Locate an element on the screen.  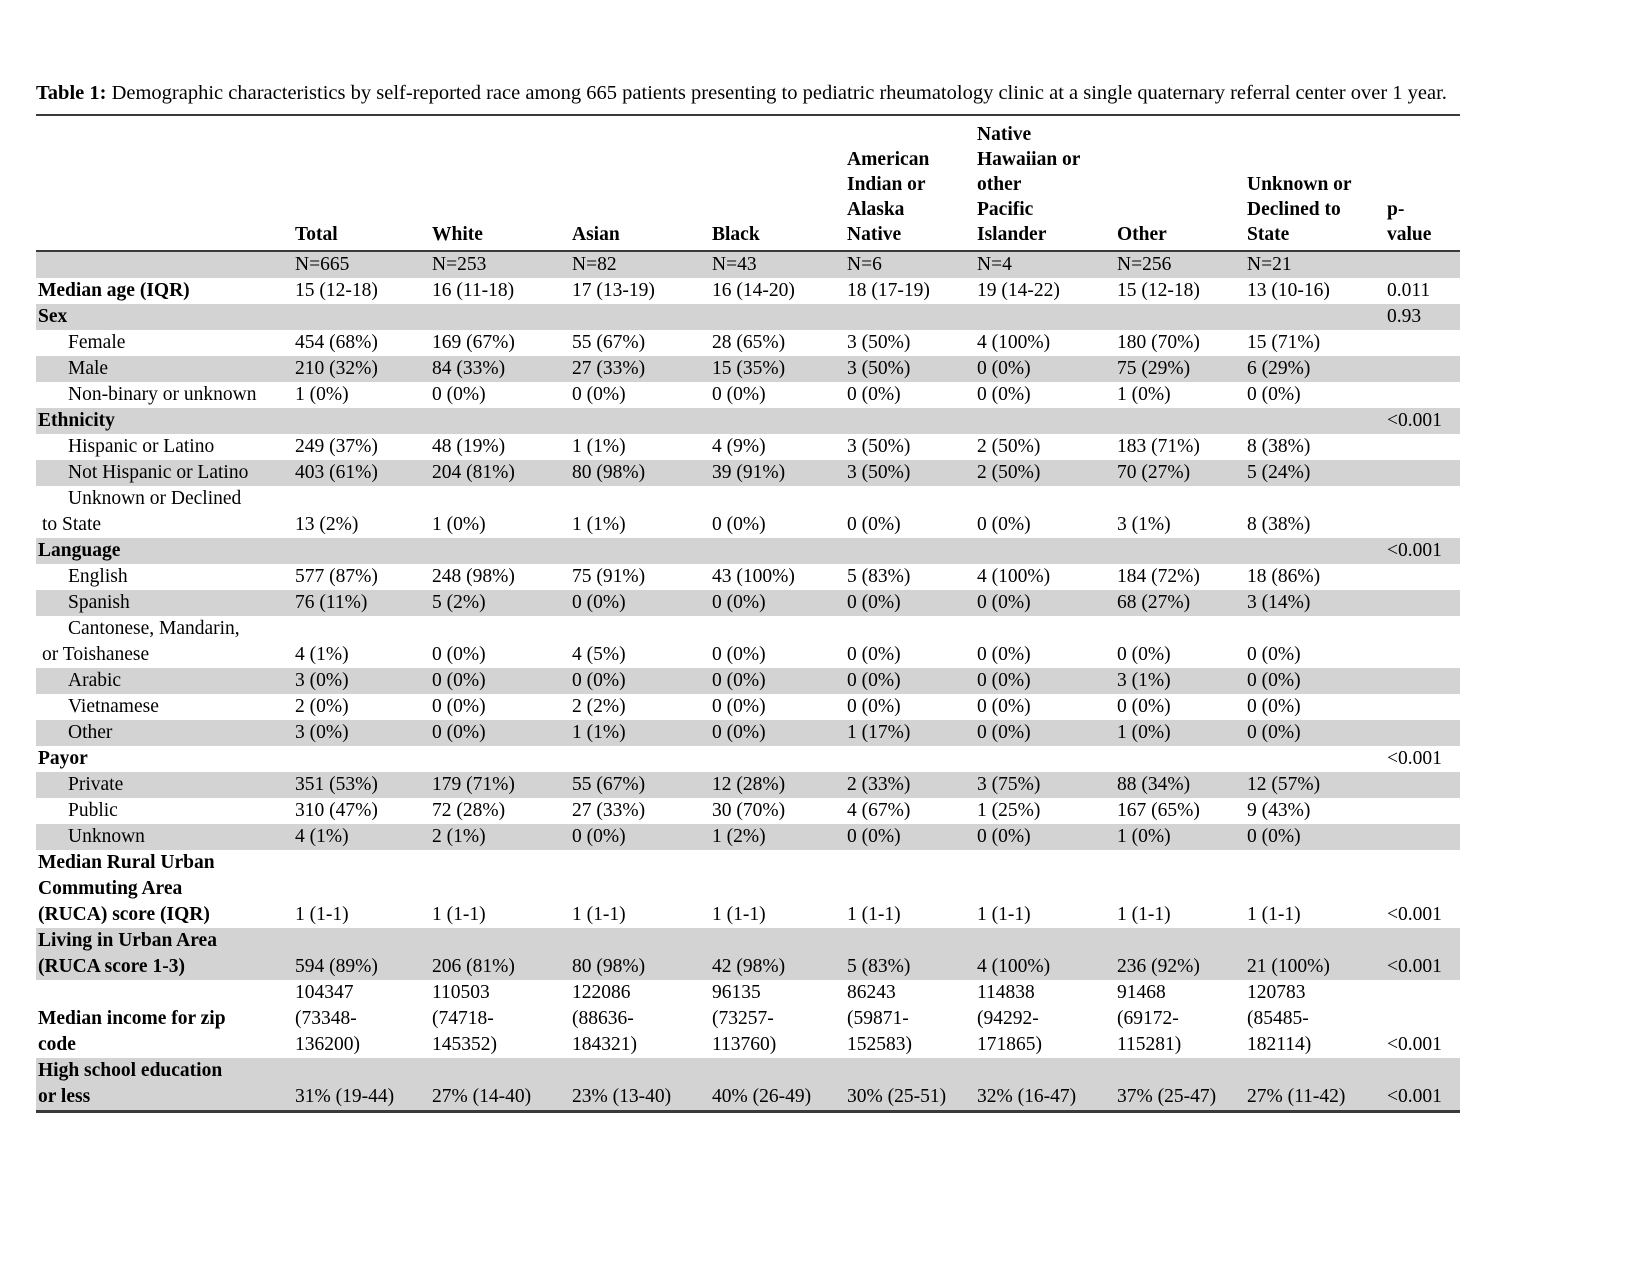
row-label: Median age (IQR) is located at coordinates (114, 290).